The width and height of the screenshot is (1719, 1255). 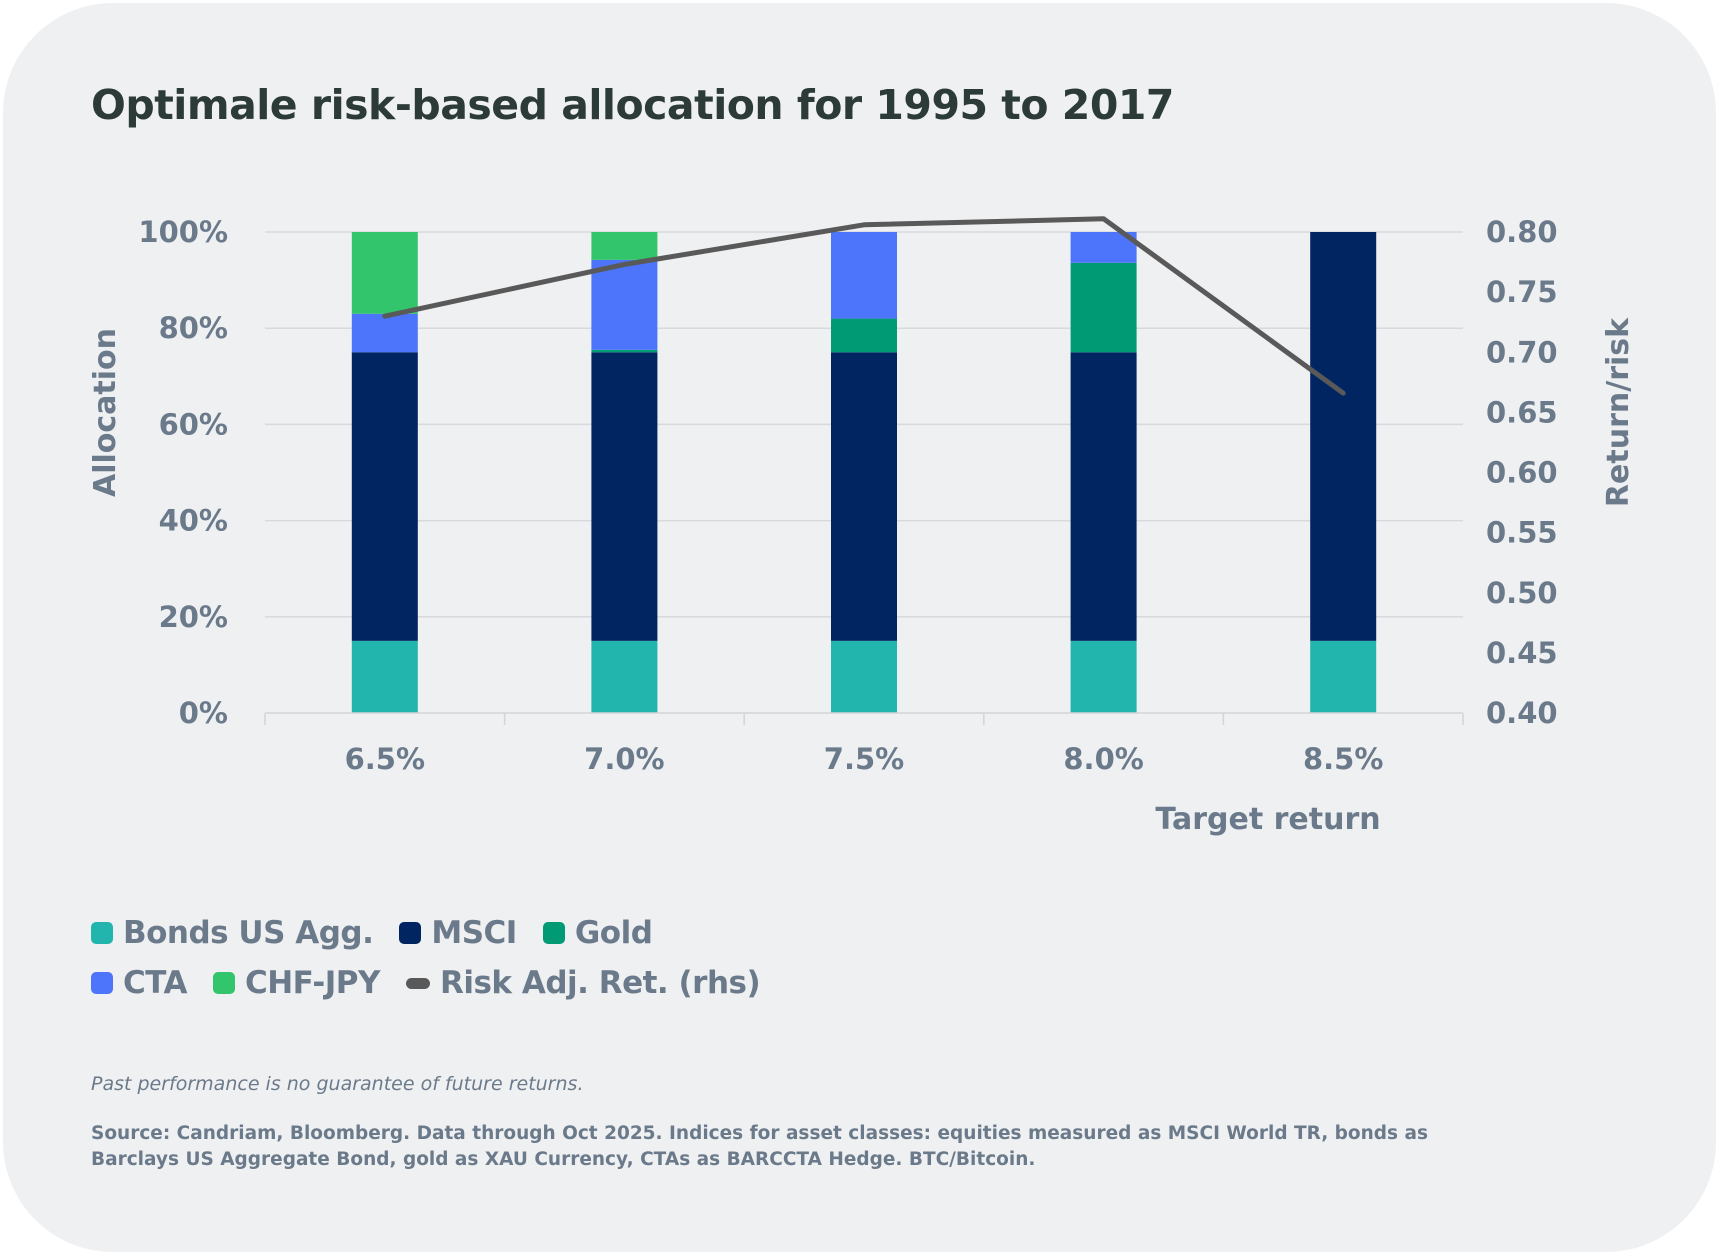 What do you see at coordinates (203, 713) in the screenshot?
I see `y-tick-label: 0%` at bounding box center [203, 713].